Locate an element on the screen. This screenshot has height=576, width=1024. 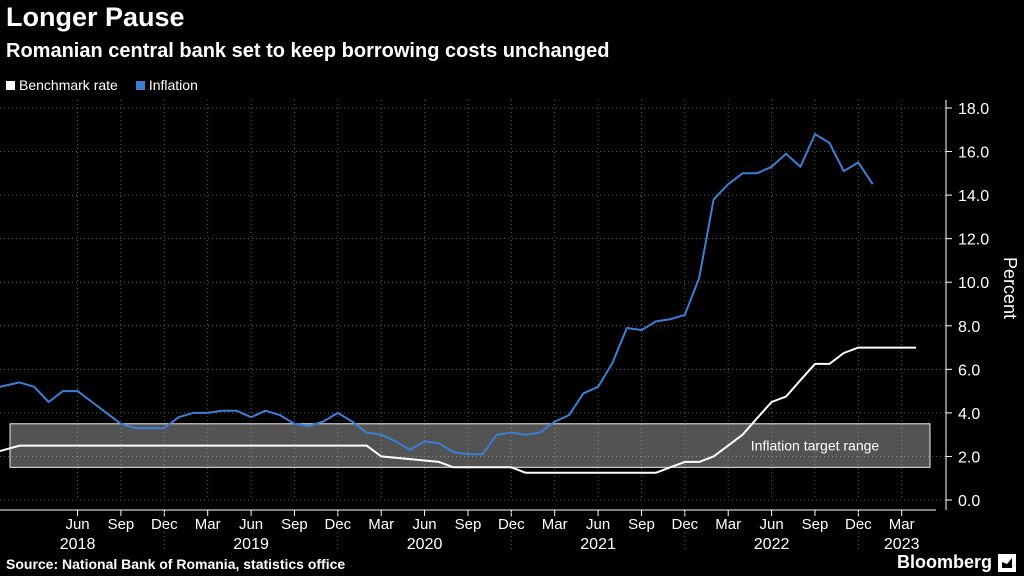
ytick-label-6: 12.0 is located at coordinates (973, 240).